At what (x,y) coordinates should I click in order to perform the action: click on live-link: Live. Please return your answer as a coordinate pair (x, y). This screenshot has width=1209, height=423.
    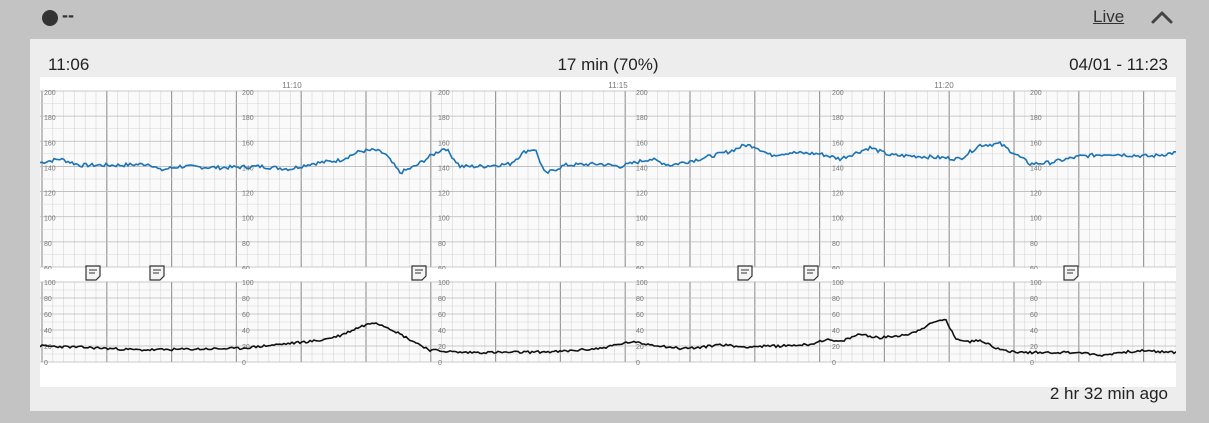
    Looking at the image, I should click on (1109, 16).